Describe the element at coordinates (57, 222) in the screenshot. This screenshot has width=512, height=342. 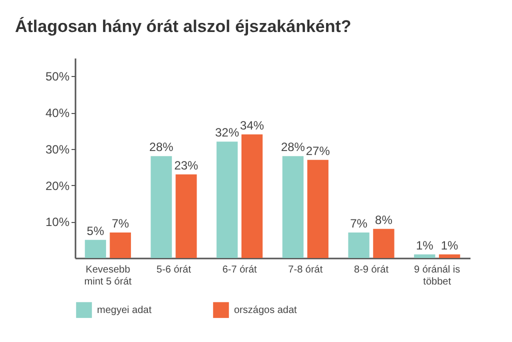
I see `y-tick-label: 10%` at that location.